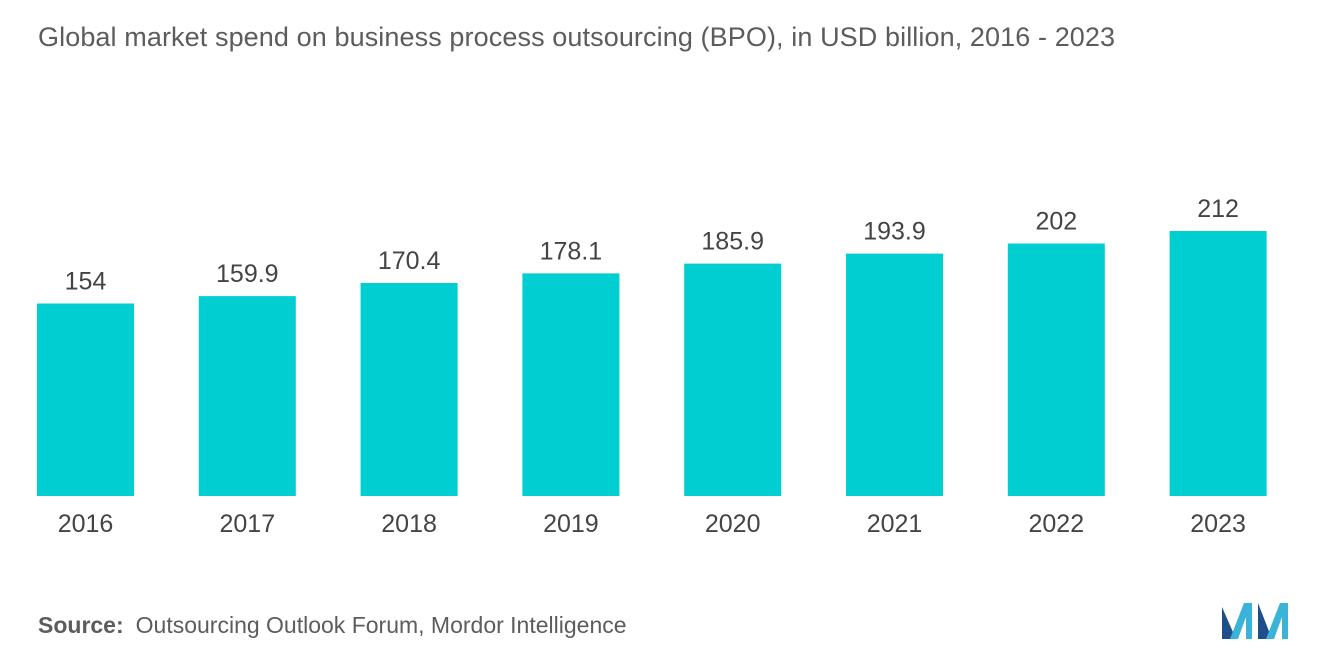 This screenshot has height=665, width=1320. I want to click on bar-2018, so click(409, 389).